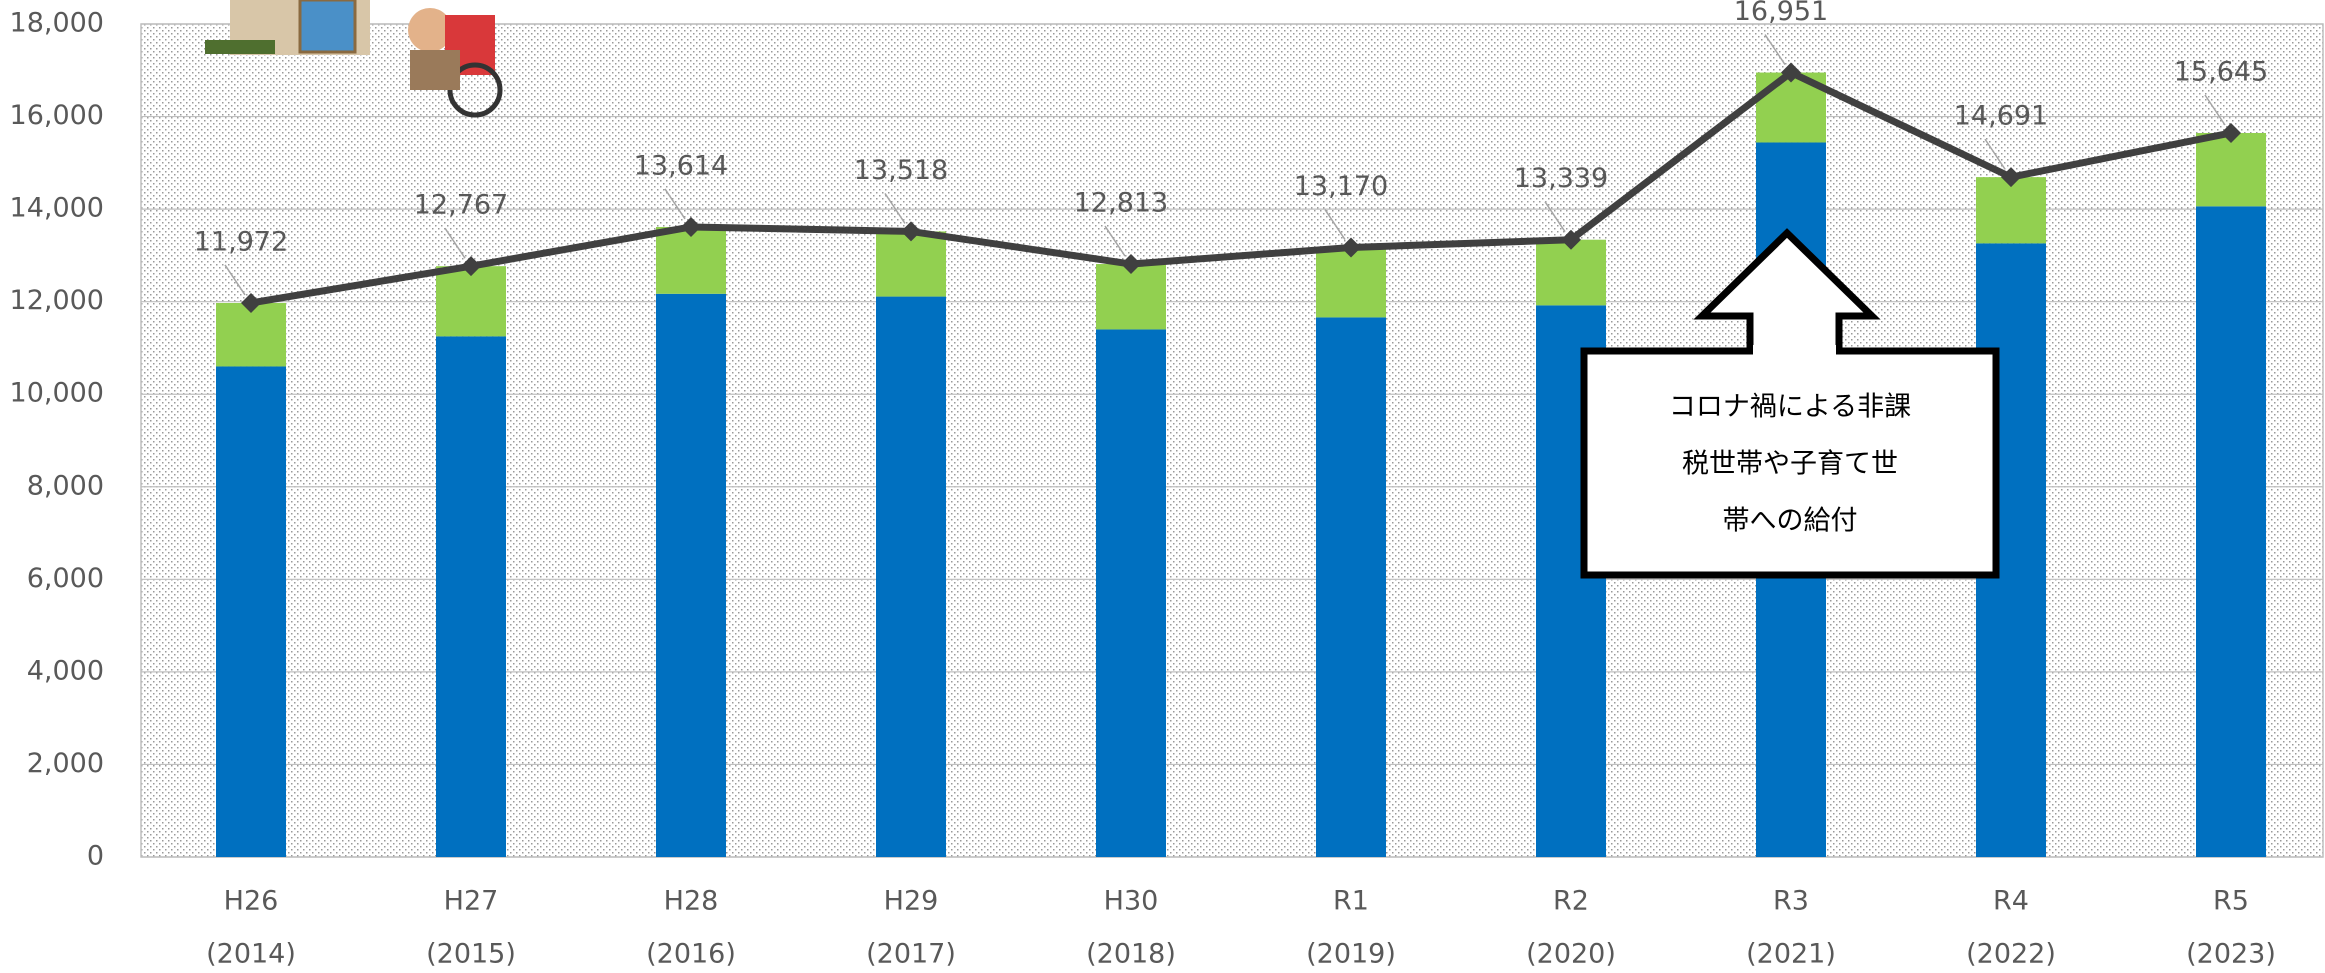 The width and height of the screenshot is (2325, 973). Describe the element at coordinates (911, 901) in the screenshot. I see `x-tick-label: H29` at that location.